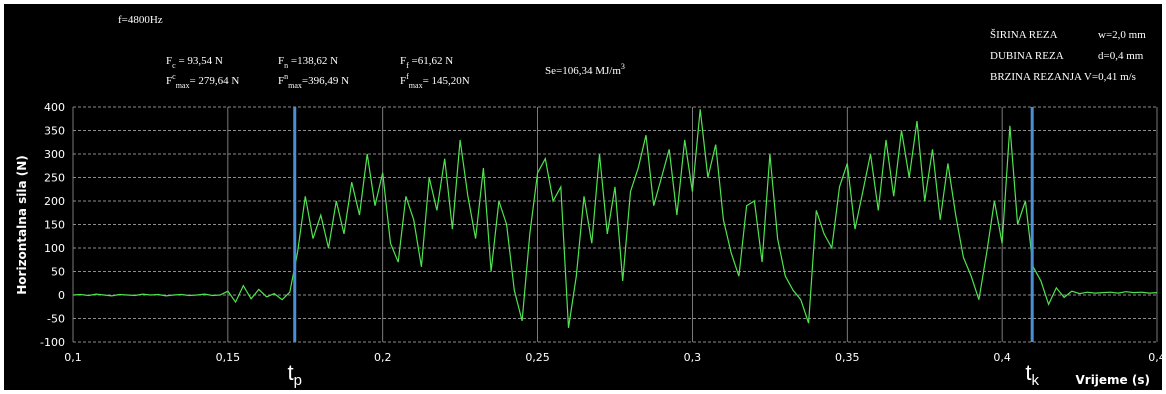  I want to click on annotation: w=2,0 mm, so click(1122, 35).